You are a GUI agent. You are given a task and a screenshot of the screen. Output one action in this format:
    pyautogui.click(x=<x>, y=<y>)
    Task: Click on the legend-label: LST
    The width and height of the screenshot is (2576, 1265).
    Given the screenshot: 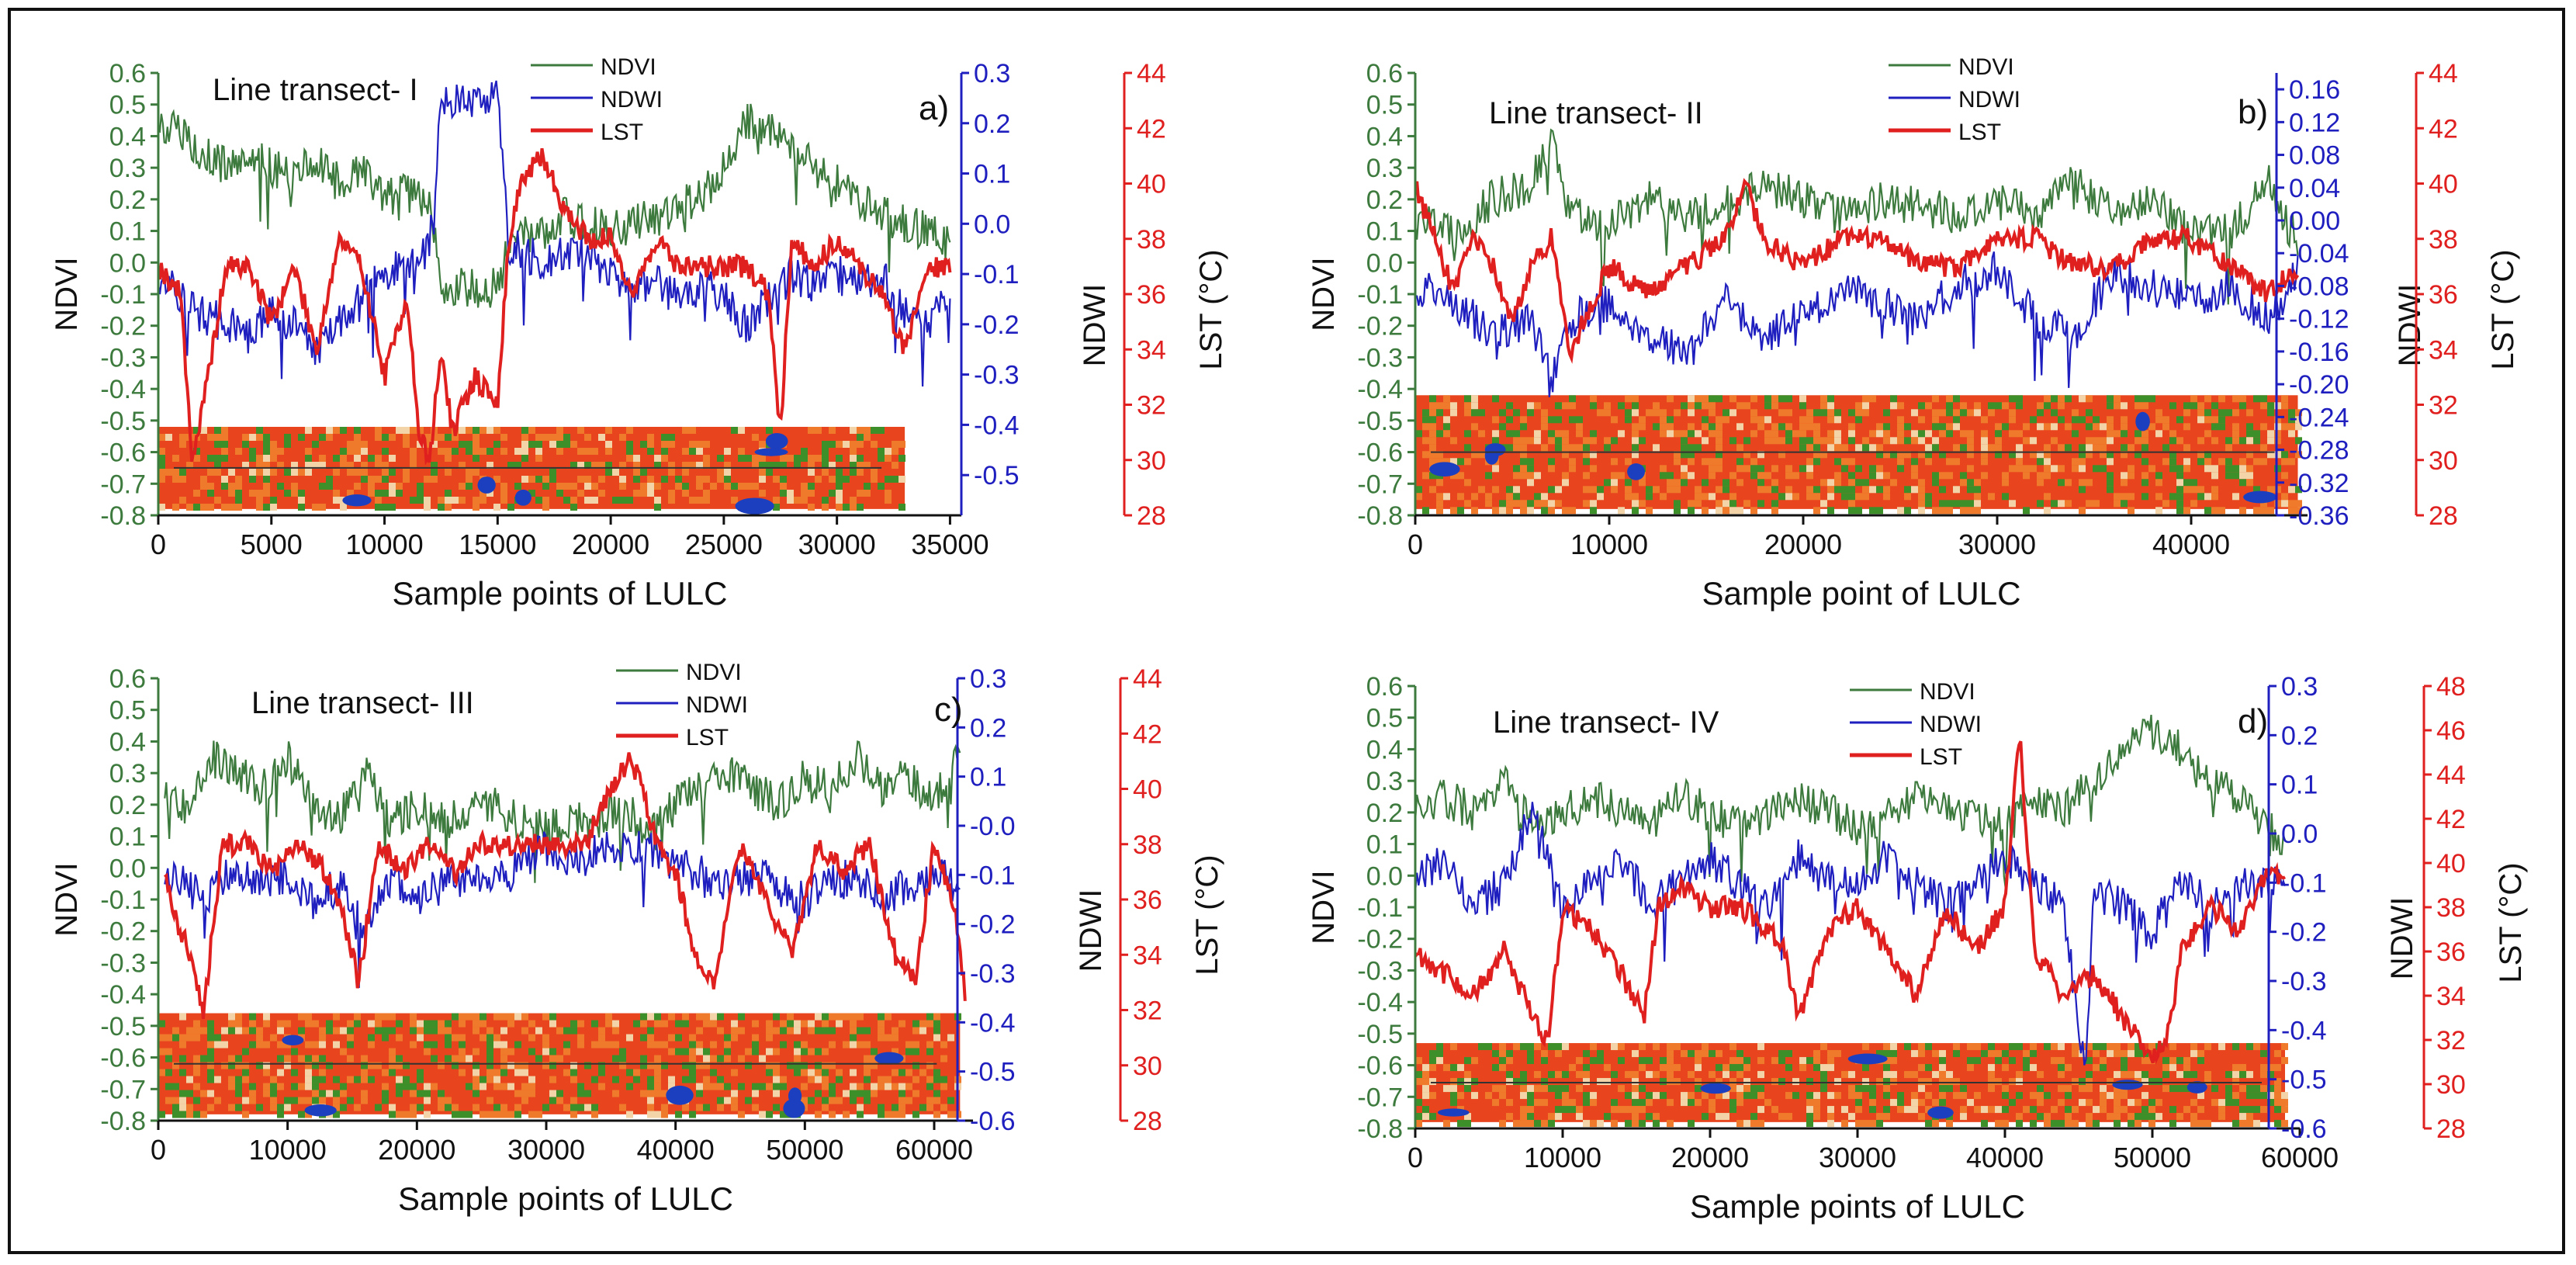 What is the action you would take?
    pyautogui.click(x=707, y=737)
    